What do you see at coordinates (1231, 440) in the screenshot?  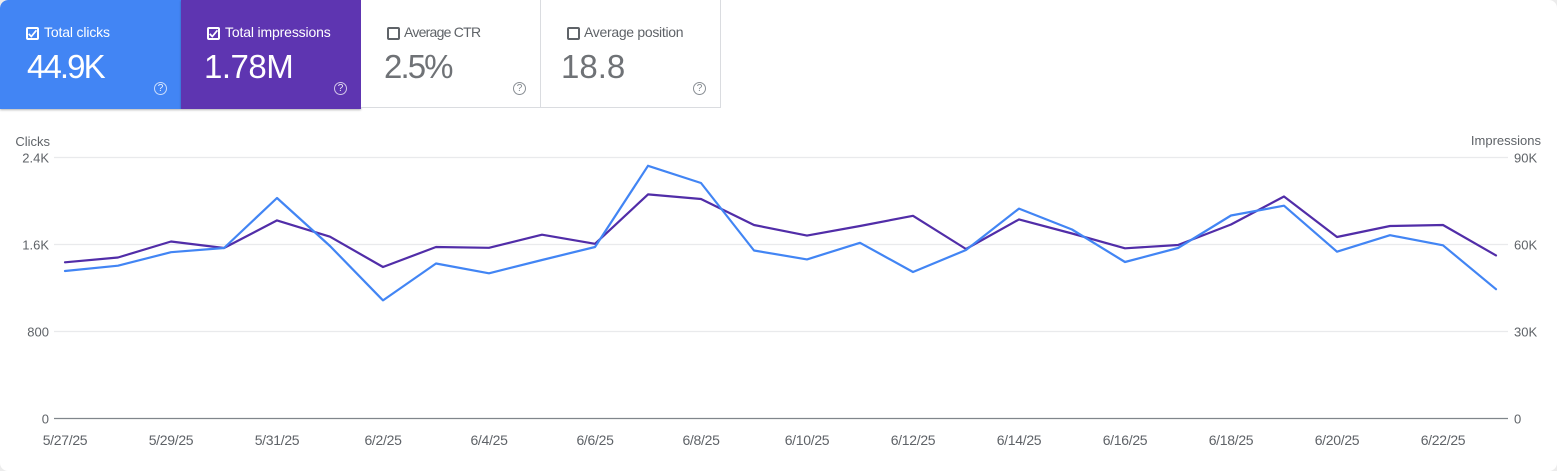 I see `svg-text: 6/18/25` at bounding box center [1231, 440].